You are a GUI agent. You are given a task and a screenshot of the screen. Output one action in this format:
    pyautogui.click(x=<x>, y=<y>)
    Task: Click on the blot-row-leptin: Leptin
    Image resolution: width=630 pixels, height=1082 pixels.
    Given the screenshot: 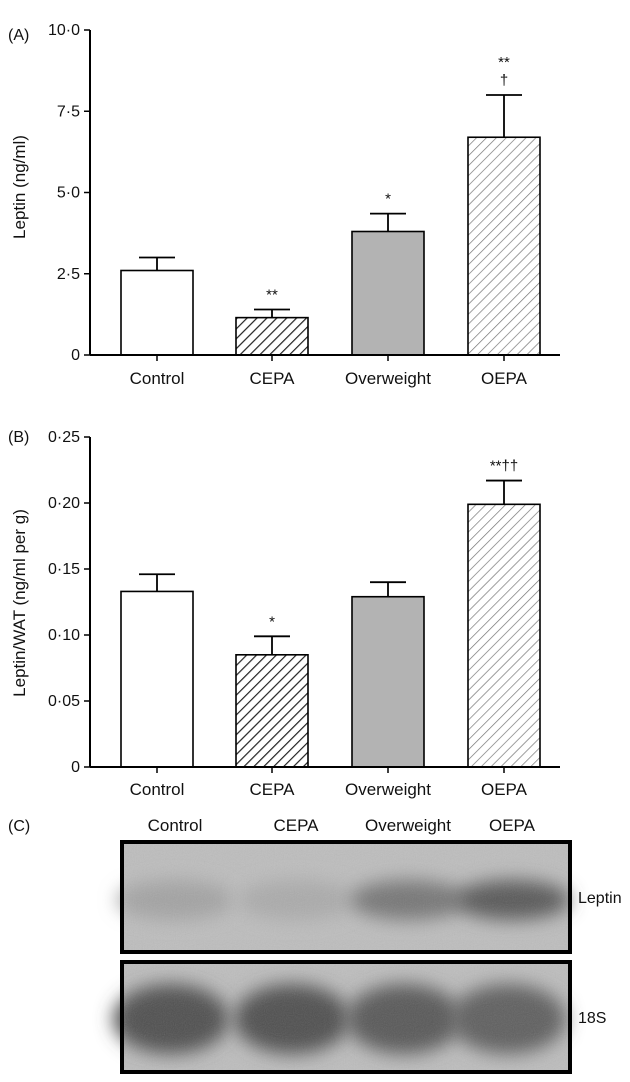 What is the action you would take?
    pyautogui.click(x=369, y=897)
    